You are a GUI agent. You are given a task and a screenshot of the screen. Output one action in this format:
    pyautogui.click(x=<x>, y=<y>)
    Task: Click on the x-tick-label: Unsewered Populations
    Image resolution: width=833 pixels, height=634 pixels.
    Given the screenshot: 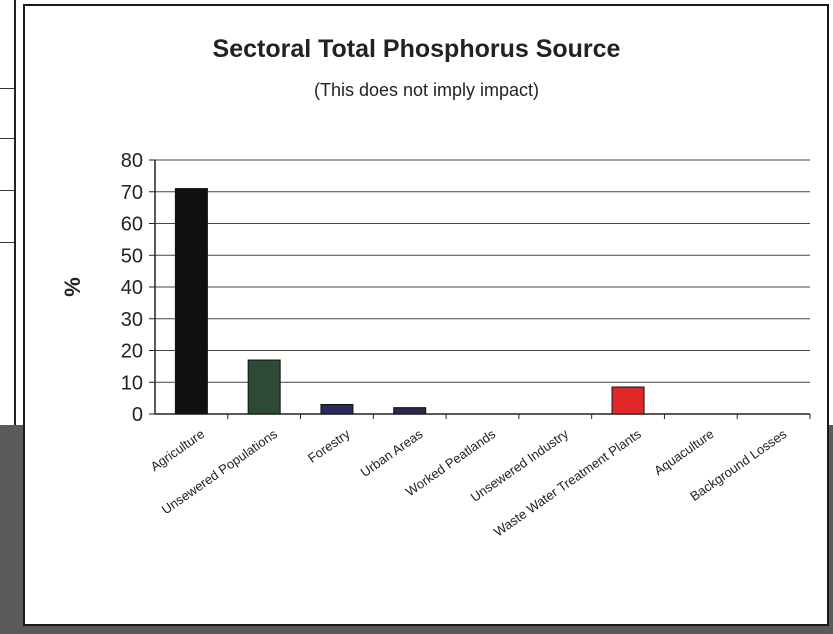 What is the action you would take?
    pyautogui.click(x=219, y=471)
    